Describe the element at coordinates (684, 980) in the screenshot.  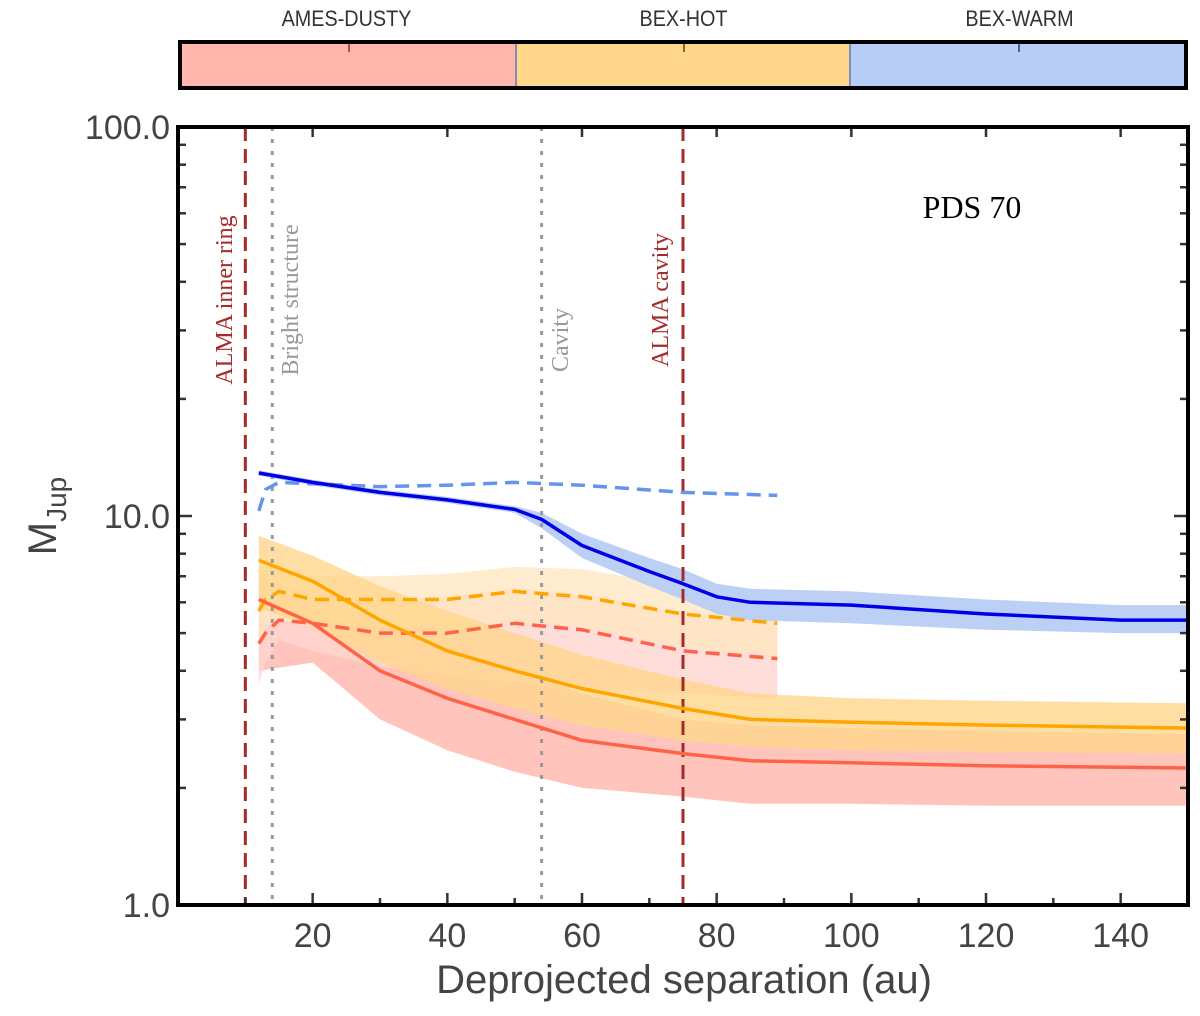
I see `x-axis-label: Deprojected separation (au)` at that location.